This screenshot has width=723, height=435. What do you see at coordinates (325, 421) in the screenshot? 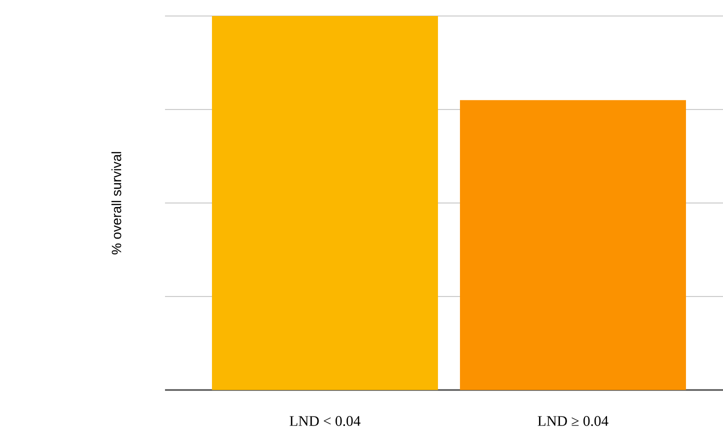
I see `x-tick-label: LND < 0.04` at bounding box center [325, 421].